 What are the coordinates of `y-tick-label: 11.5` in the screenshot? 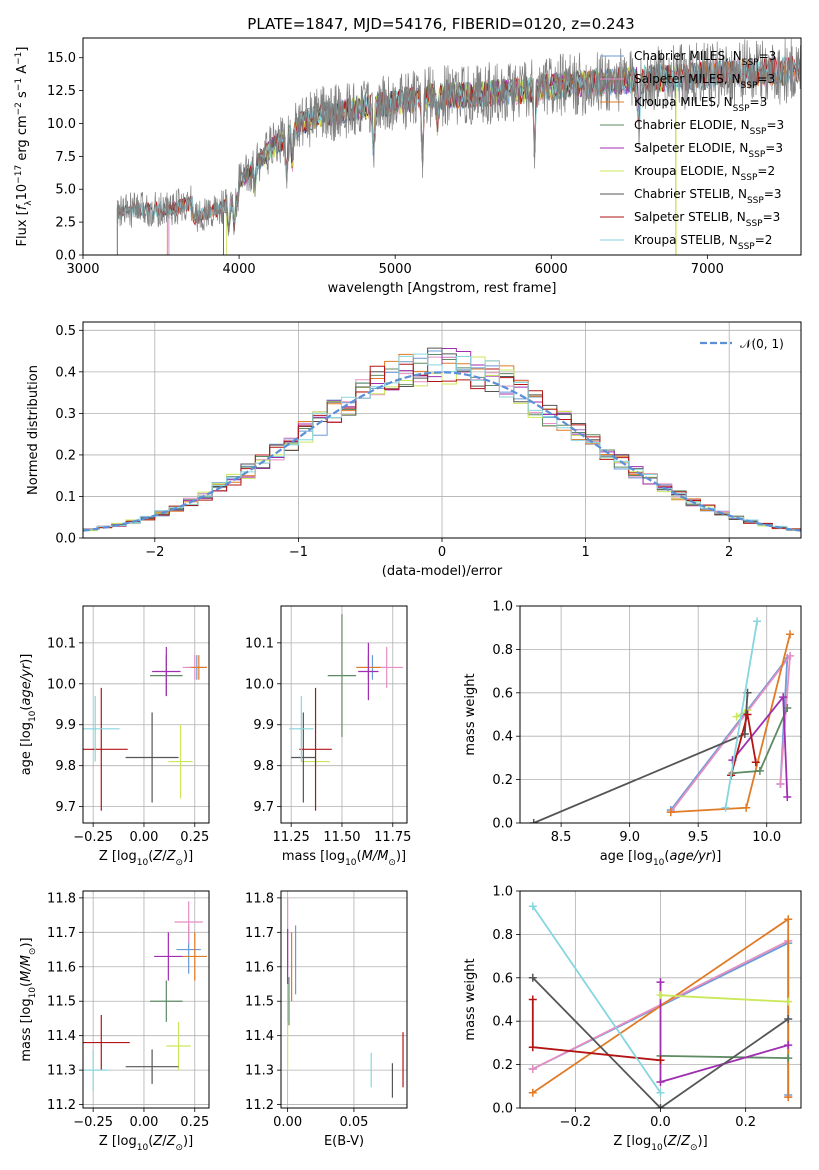 It's located at (61, 1002).